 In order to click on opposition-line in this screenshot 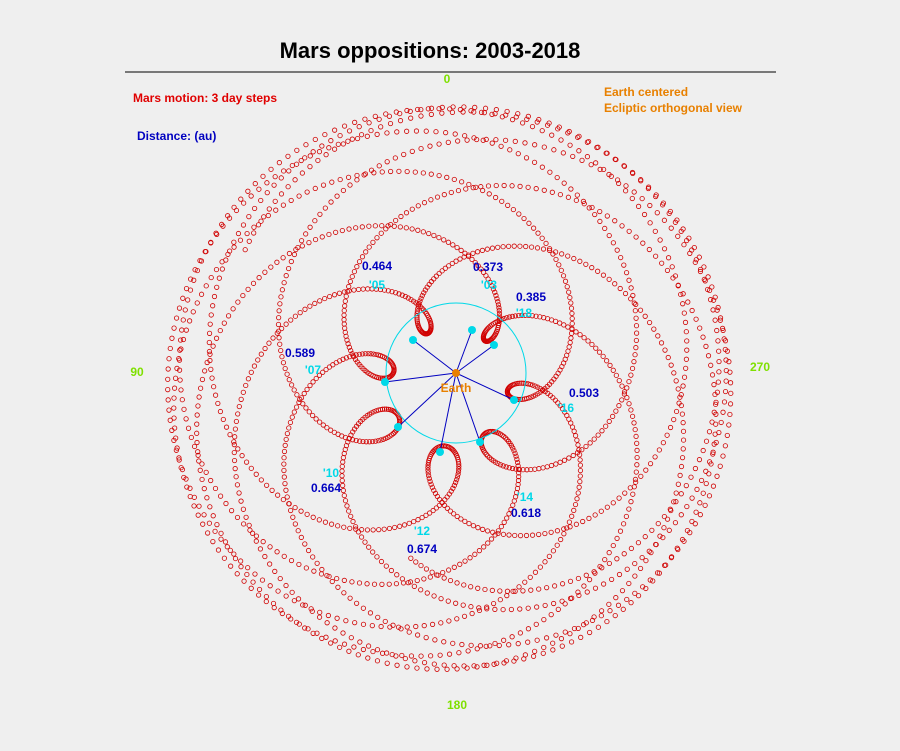, I will do `click(420, 377)`.